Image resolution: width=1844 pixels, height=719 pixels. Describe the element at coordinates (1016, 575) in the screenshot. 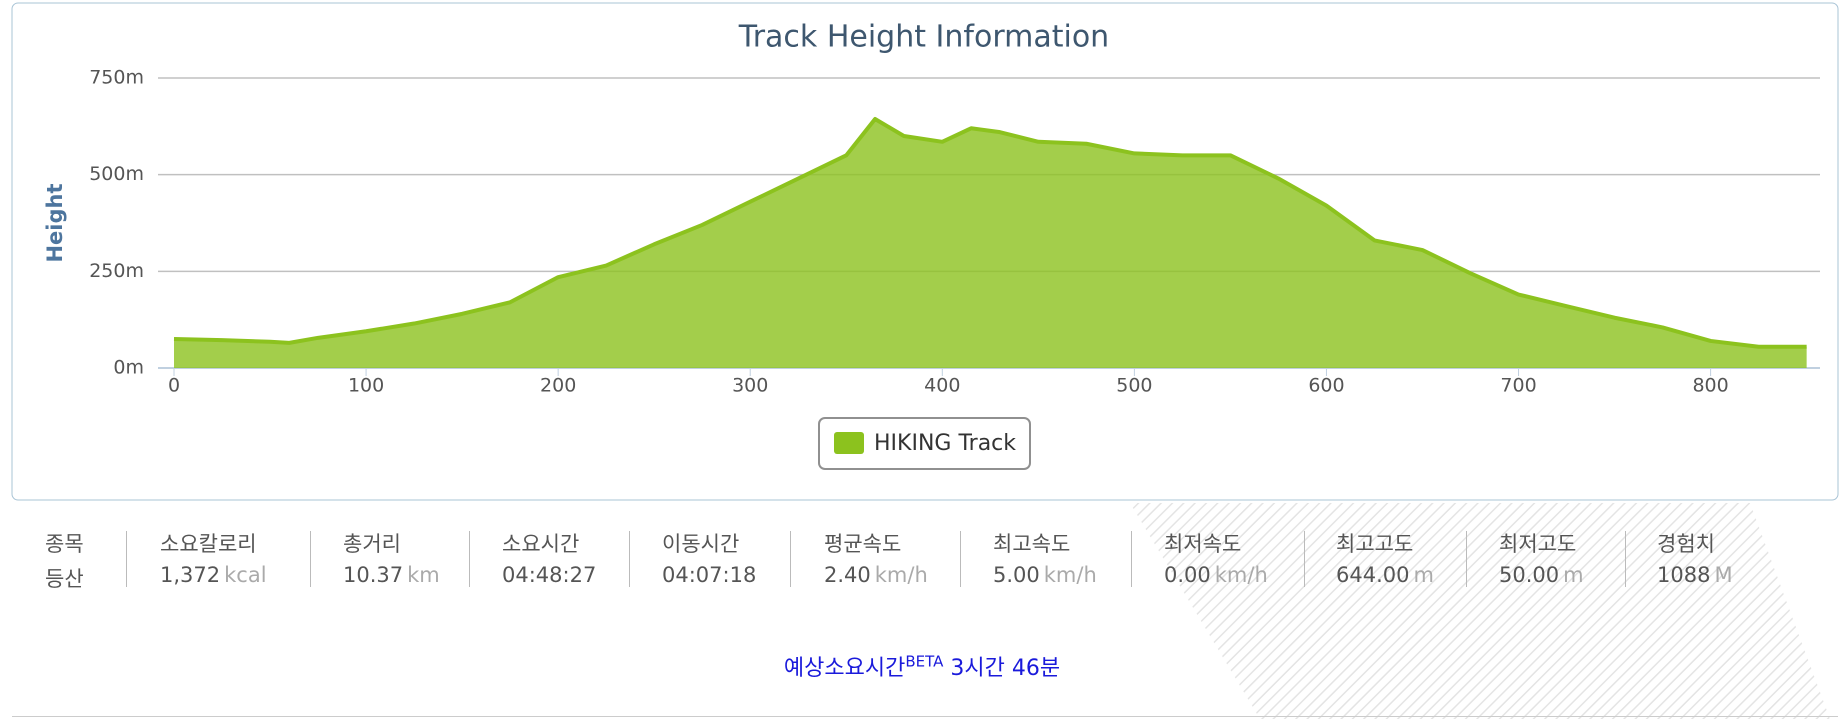

I see `stat-number: 5.00` at that location.